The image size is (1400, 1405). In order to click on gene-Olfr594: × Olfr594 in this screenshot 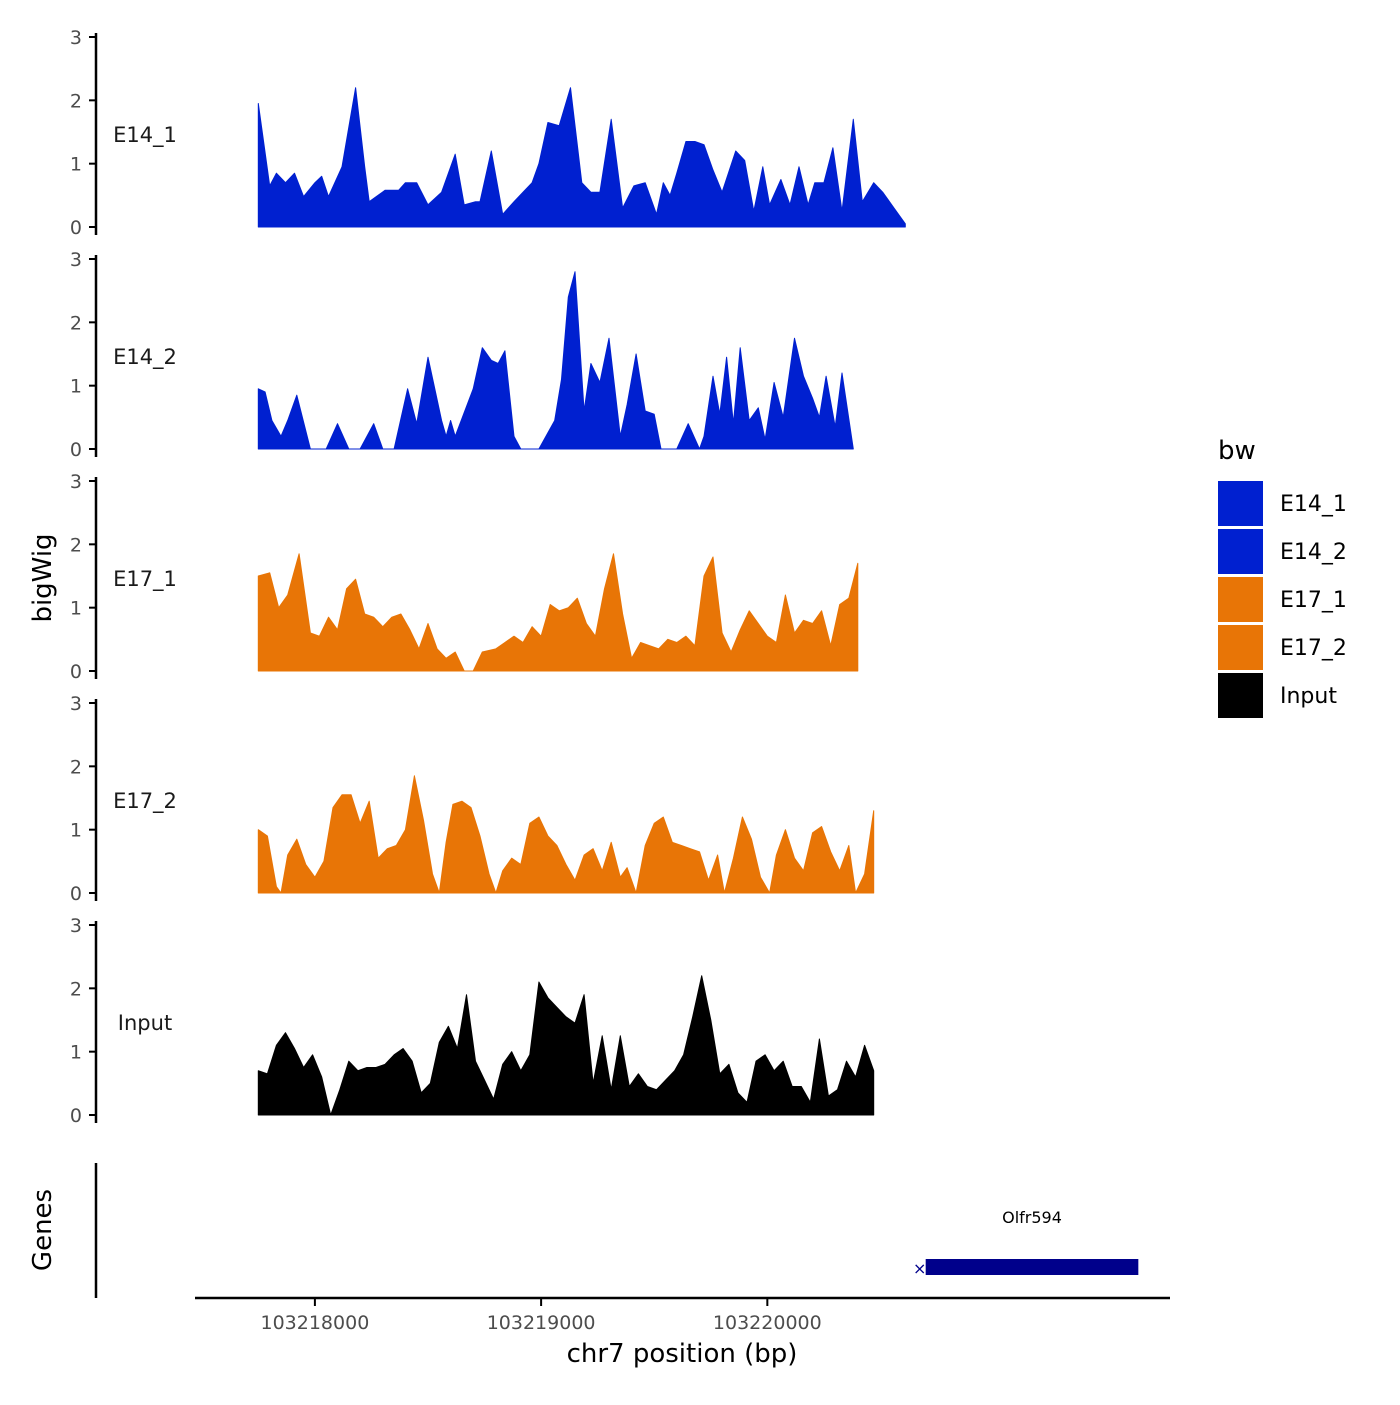, I will do `click(1026, 1243)`.